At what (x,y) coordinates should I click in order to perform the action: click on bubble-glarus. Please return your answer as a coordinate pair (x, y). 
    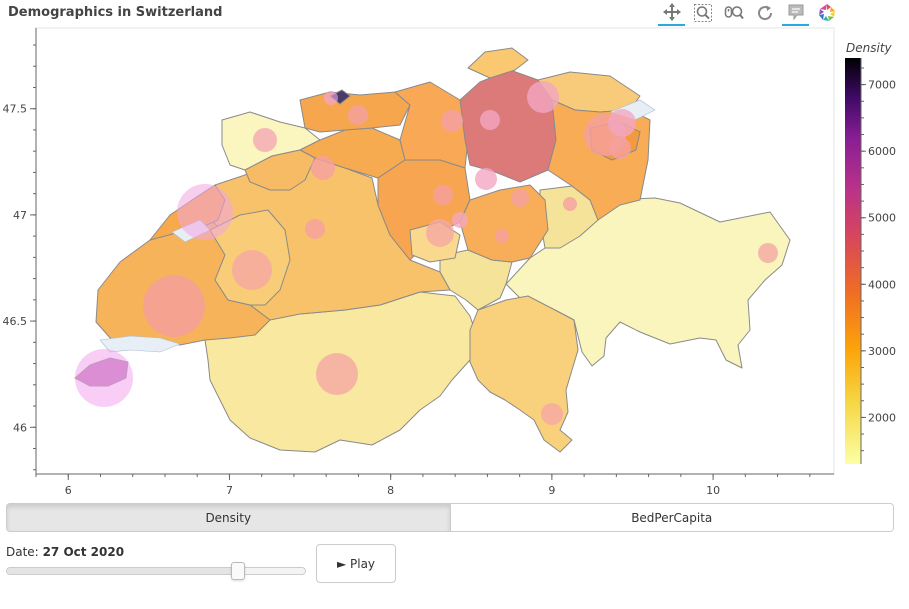
    Looking at the image, I should click on (570, 204).